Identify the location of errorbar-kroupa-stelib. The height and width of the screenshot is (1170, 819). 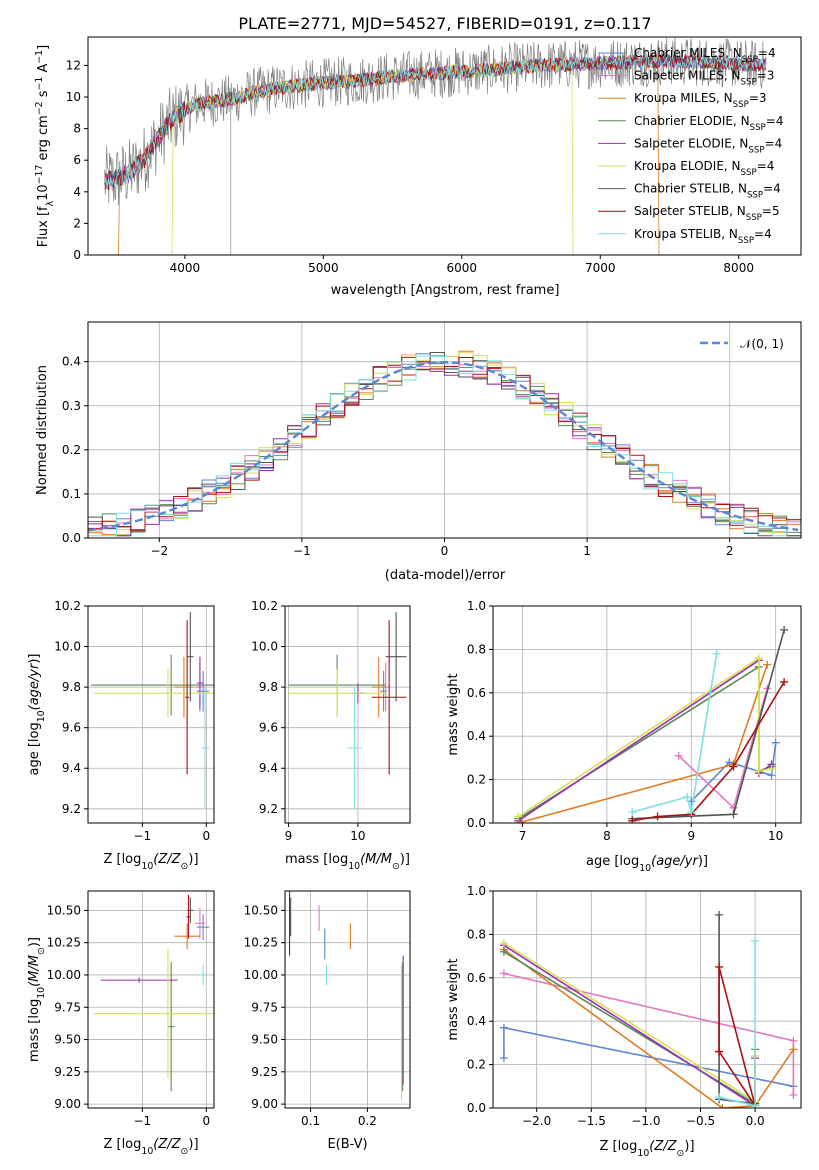
(354, 748).